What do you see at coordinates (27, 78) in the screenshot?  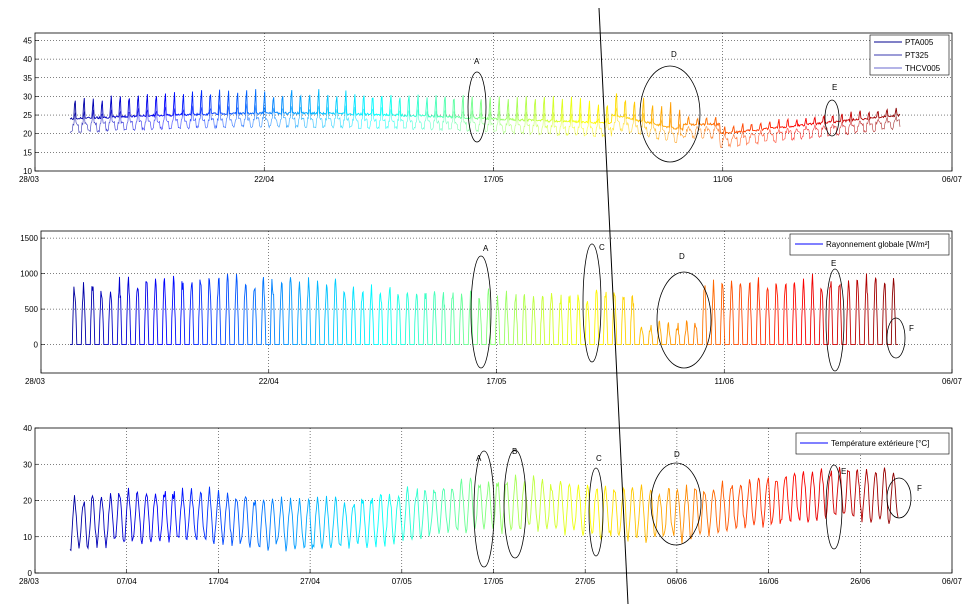 I see `y-tick-label: 35` at bounding box center [27, 78].